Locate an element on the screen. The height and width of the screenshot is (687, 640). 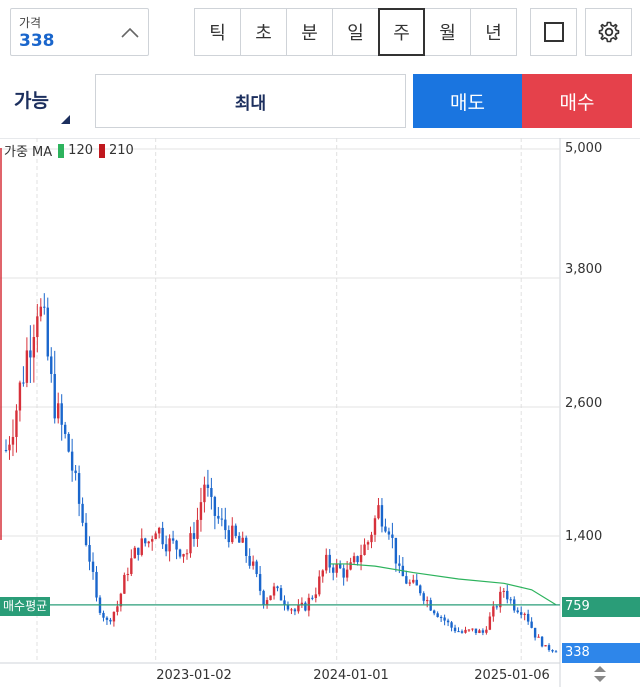
available-label: 가능 is located at coordinates (31, 101).